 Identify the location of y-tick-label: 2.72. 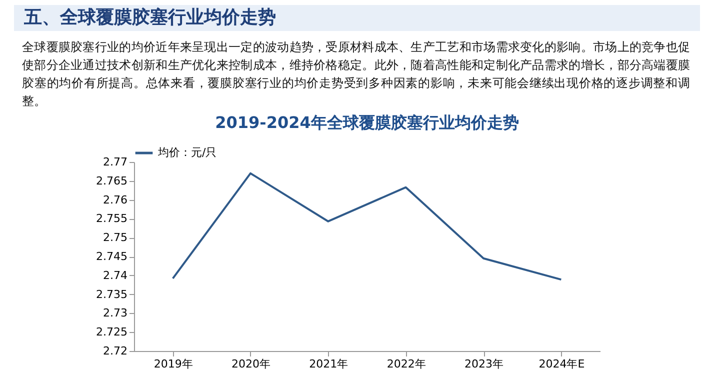
(115, 351).